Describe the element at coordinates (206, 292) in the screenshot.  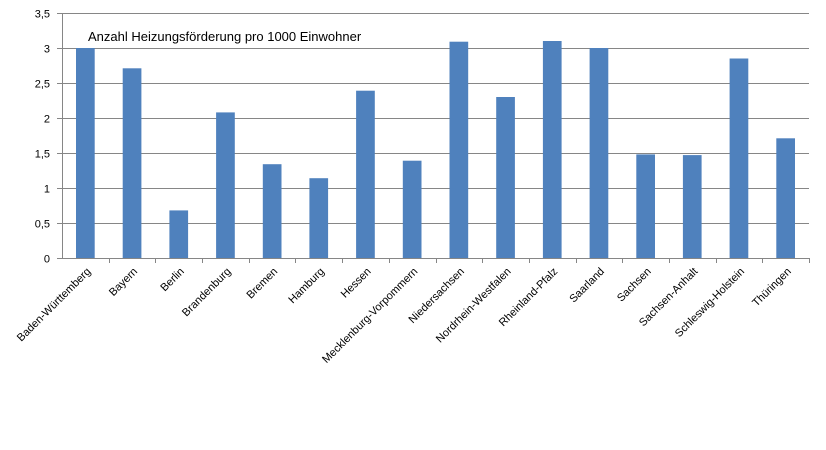
I see `x-tick-label: Brandenburg` at that location.